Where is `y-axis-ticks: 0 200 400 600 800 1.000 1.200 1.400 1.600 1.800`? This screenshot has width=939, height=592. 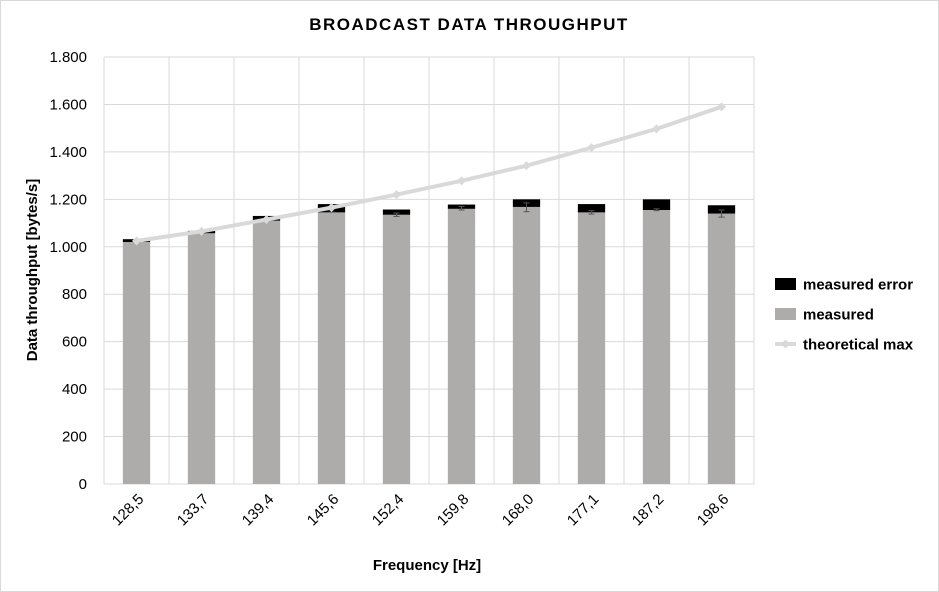 y-axis-ticks: 0 200 400 600 800 1.000 1.200 1.400 1.600 1.800 is located at coordinates (68, 271).